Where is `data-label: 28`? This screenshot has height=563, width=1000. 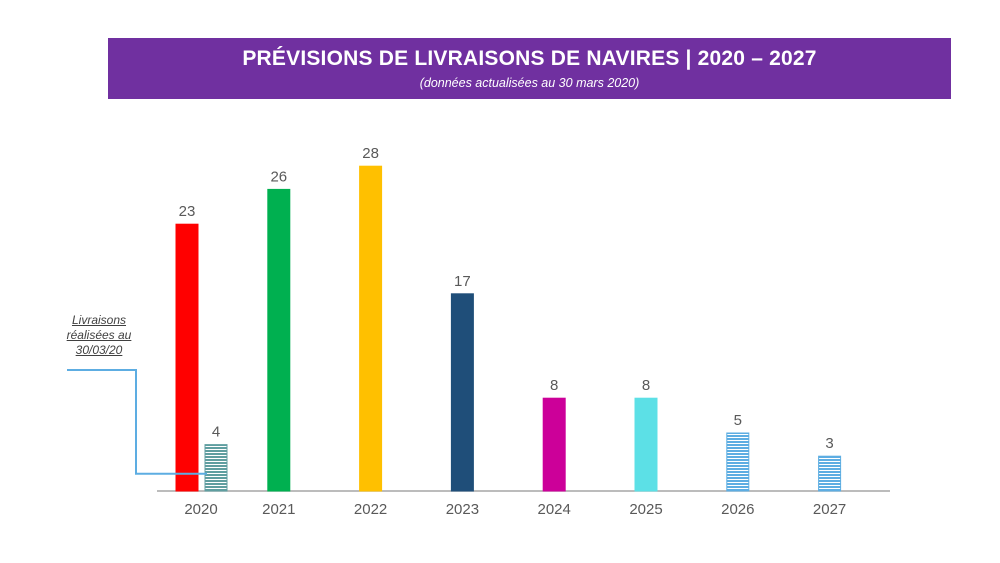
data-label: 28 is located at coordinates (370, 153).